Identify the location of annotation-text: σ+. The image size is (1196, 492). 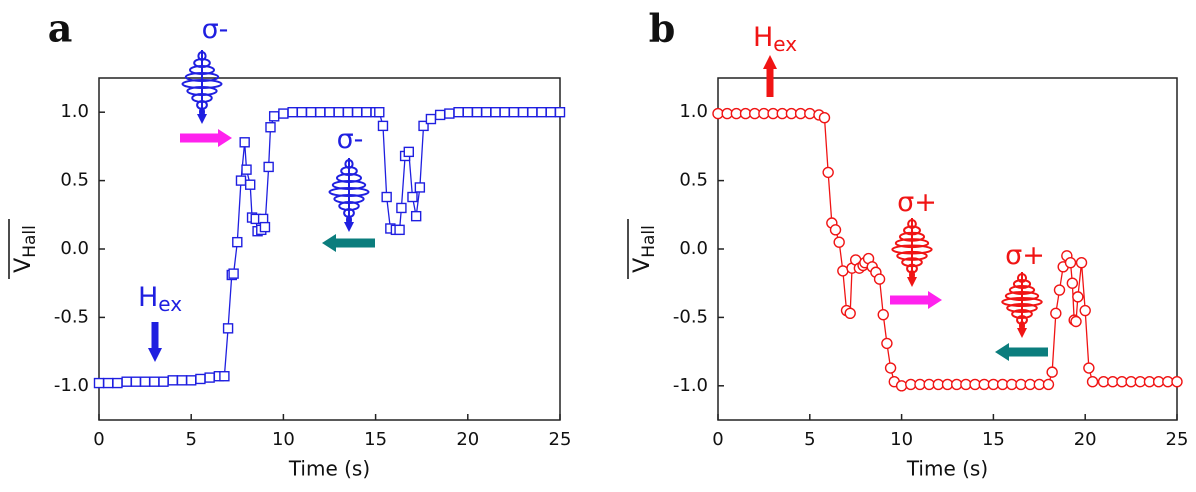
(1025, 255).